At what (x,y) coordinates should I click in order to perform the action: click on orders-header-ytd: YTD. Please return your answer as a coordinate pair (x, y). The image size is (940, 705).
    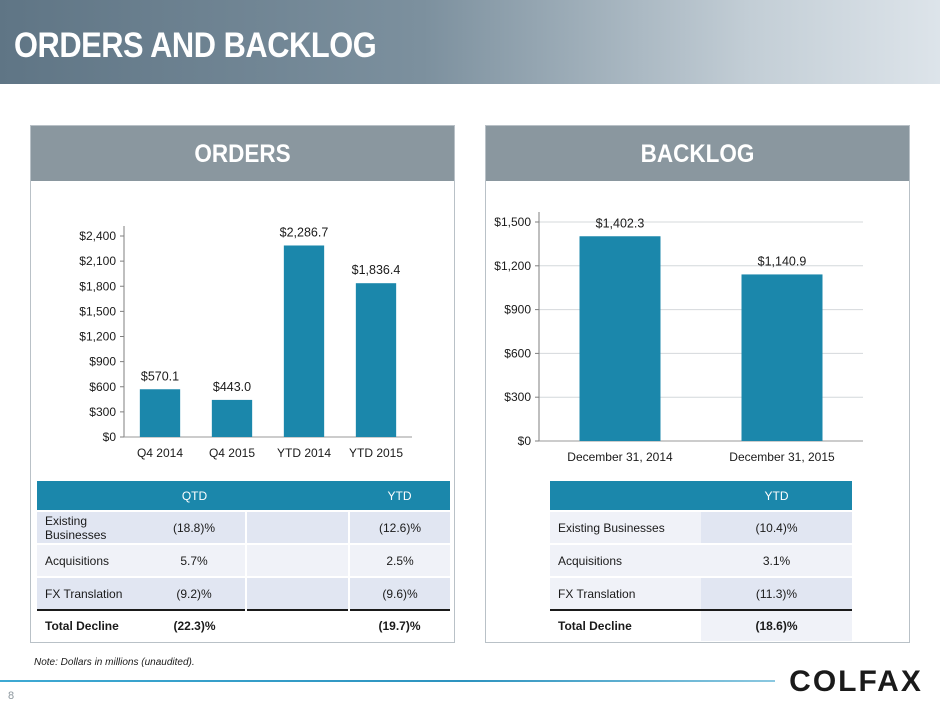
    Looking at the image, I should click on (399, 496).